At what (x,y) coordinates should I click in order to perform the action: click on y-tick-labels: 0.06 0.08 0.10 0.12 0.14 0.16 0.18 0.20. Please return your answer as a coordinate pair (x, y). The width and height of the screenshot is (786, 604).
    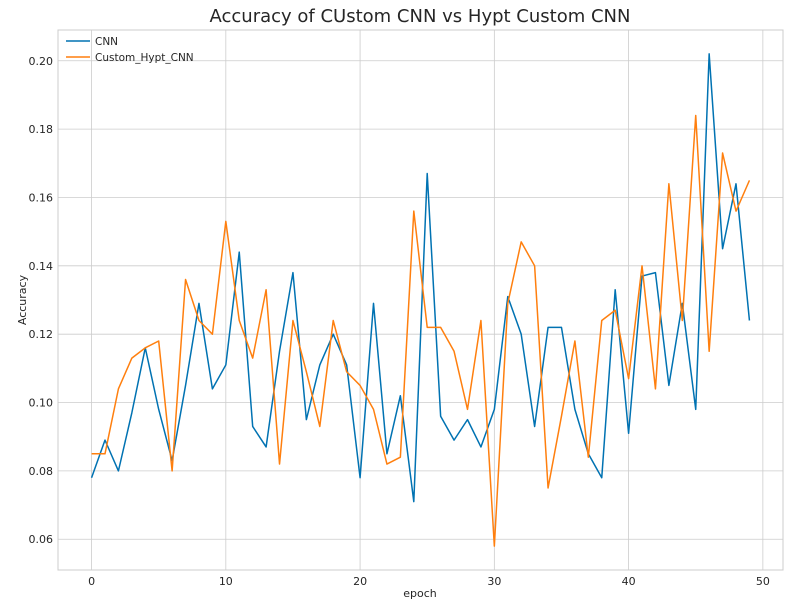
    Looking at the image, I should click on (41, 300).